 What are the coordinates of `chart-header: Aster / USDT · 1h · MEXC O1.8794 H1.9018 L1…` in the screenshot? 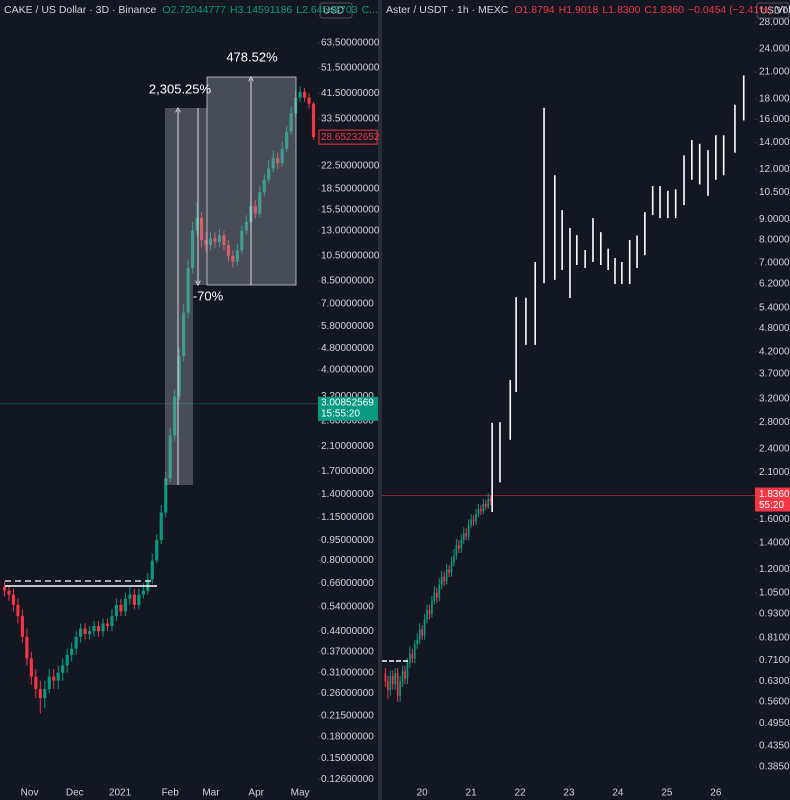 It's located at (588, 10).